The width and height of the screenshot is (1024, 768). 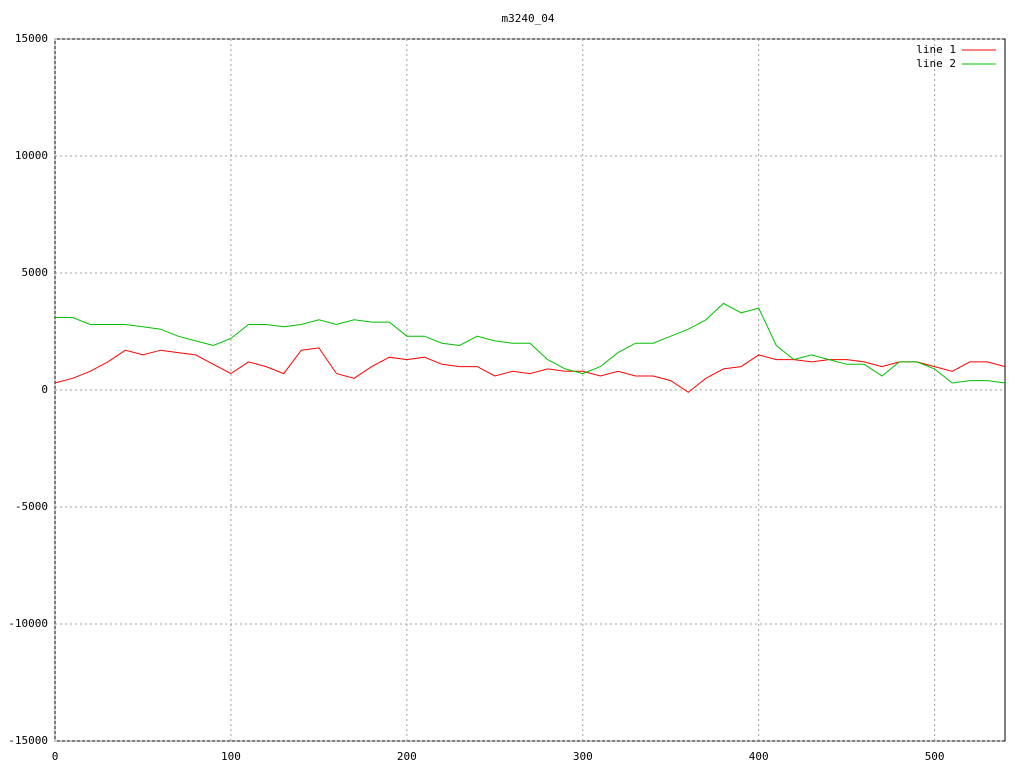 What do you see at coordinates (407, 756) in the screenshot?
I see `x-tick-label: 200` at bounding box center [407, 756].